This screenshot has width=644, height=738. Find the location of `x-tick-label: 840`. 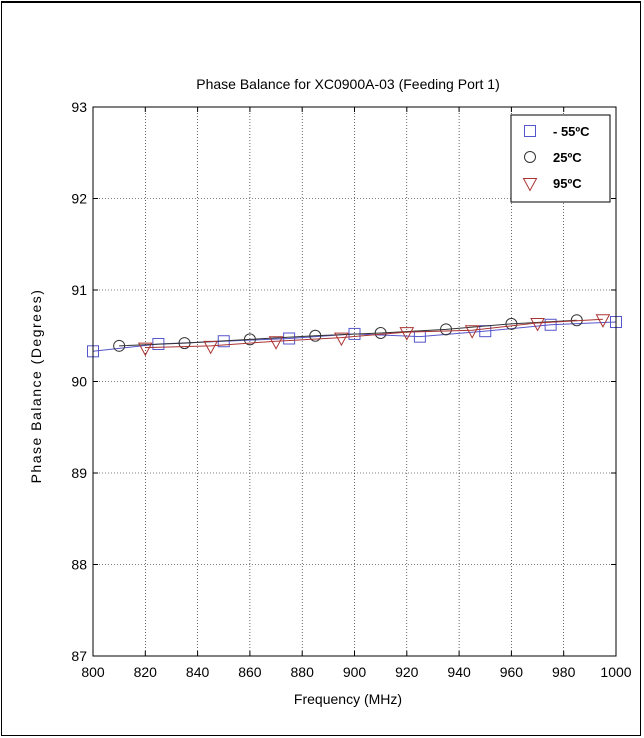

x-tick-label: 840 is located at coordinates (198, 672).